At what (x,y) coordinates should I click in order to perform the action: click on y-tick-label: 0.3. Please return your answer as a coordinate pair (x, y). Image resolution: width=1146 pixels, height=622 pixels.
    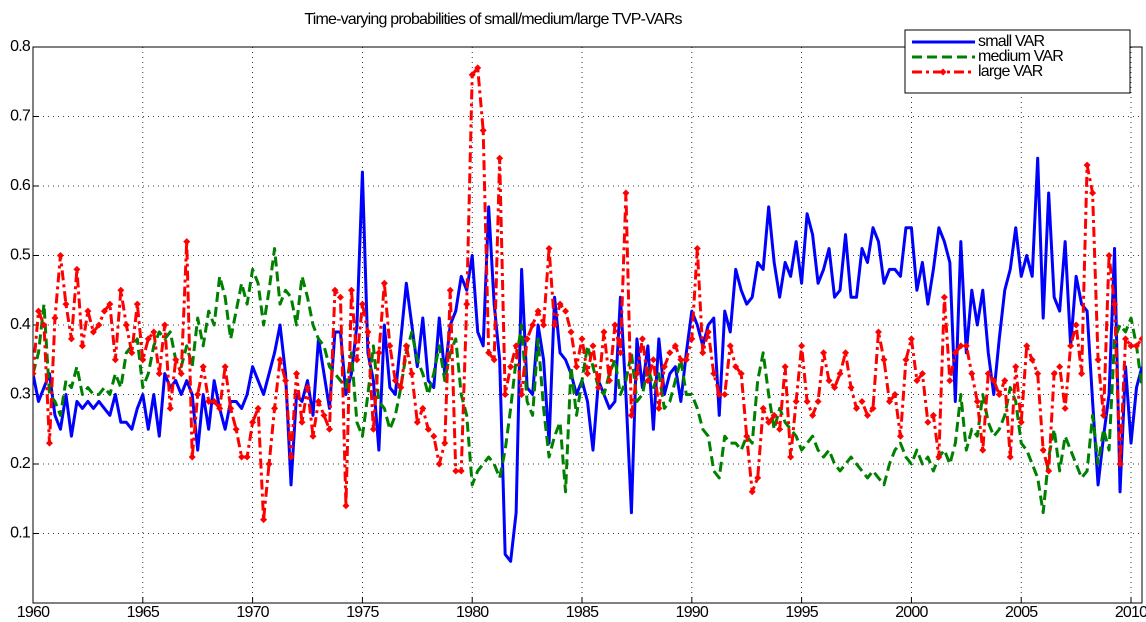
    Looking at the image, I should click on (20, 394).